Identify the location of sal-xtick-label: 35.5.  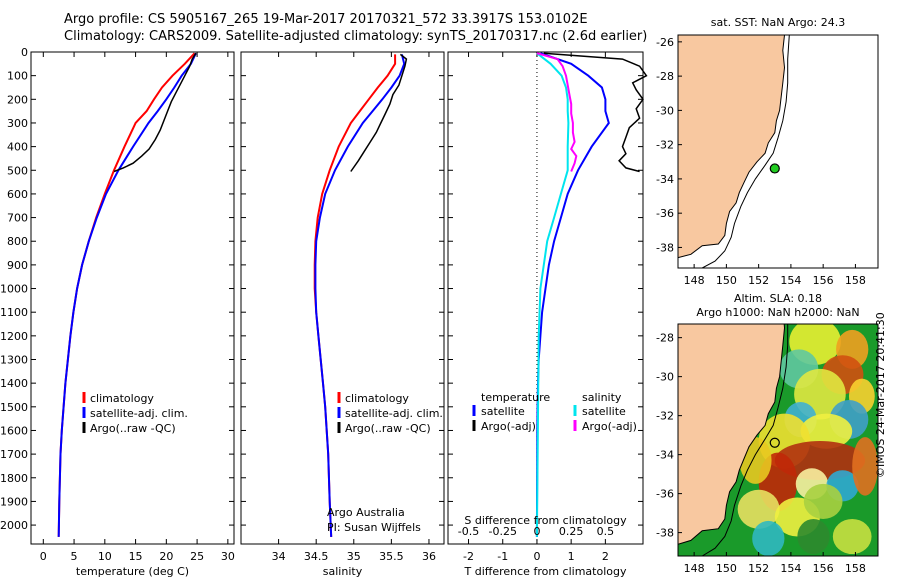
(391, 556).